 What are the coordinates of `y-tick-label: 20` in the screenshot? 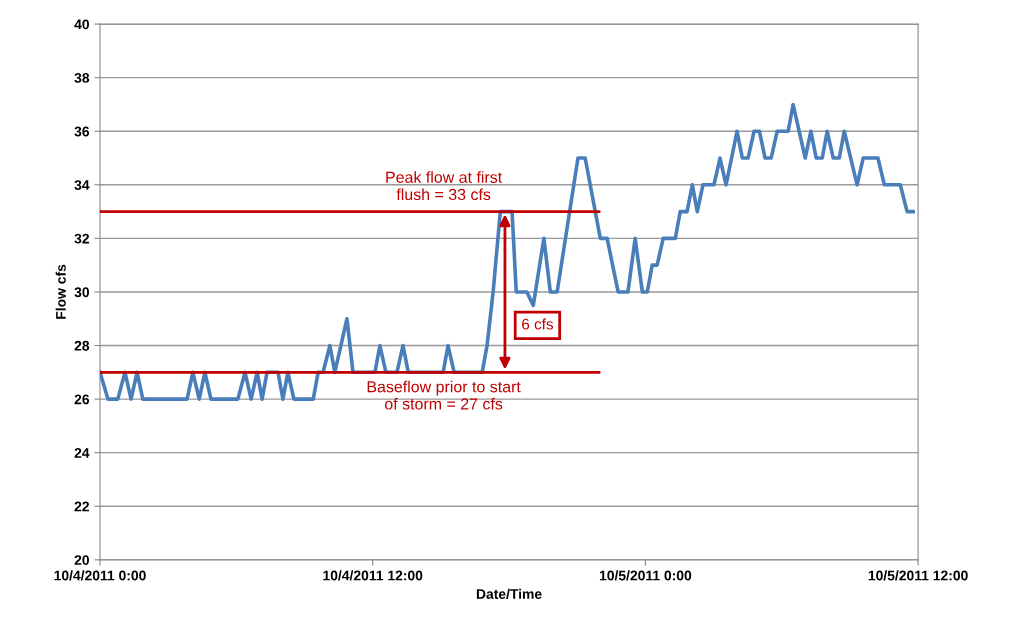 It's located at (82, 560).